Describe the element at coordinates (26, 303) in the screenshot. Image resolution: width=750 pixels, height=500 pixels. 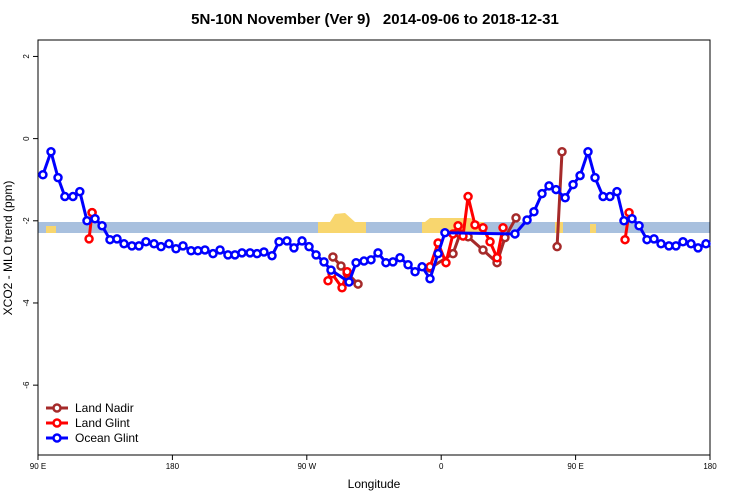
I see `y-tick-label: -4` at that location.